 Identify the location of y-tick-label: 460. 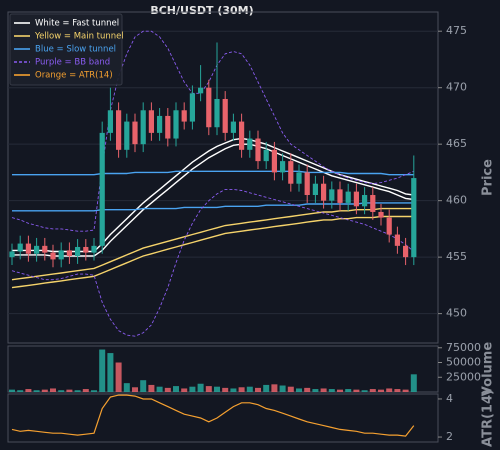
(456, 200).